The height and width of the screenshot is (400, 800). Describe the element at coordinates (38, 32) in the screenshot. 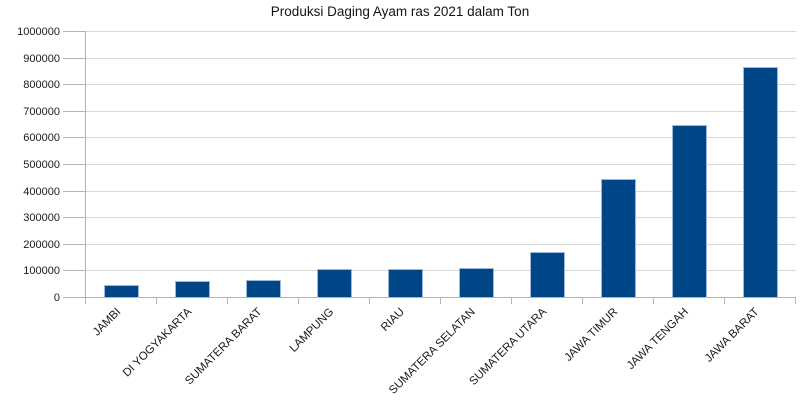

I see `y-axis-tick-label: 1000000` at that location.